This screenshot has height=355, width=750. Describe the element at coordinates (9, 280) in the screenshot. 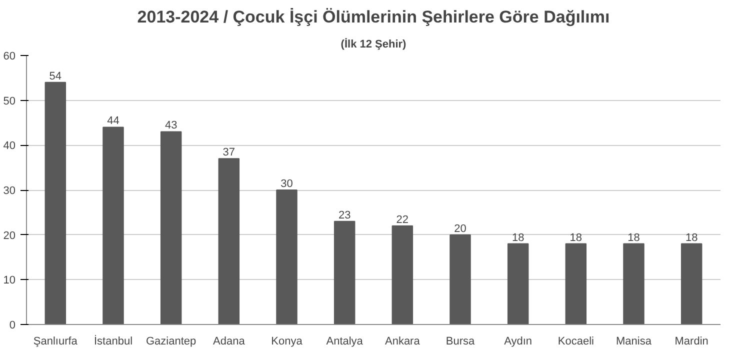

I see `y-tick-label: 10` at that location.